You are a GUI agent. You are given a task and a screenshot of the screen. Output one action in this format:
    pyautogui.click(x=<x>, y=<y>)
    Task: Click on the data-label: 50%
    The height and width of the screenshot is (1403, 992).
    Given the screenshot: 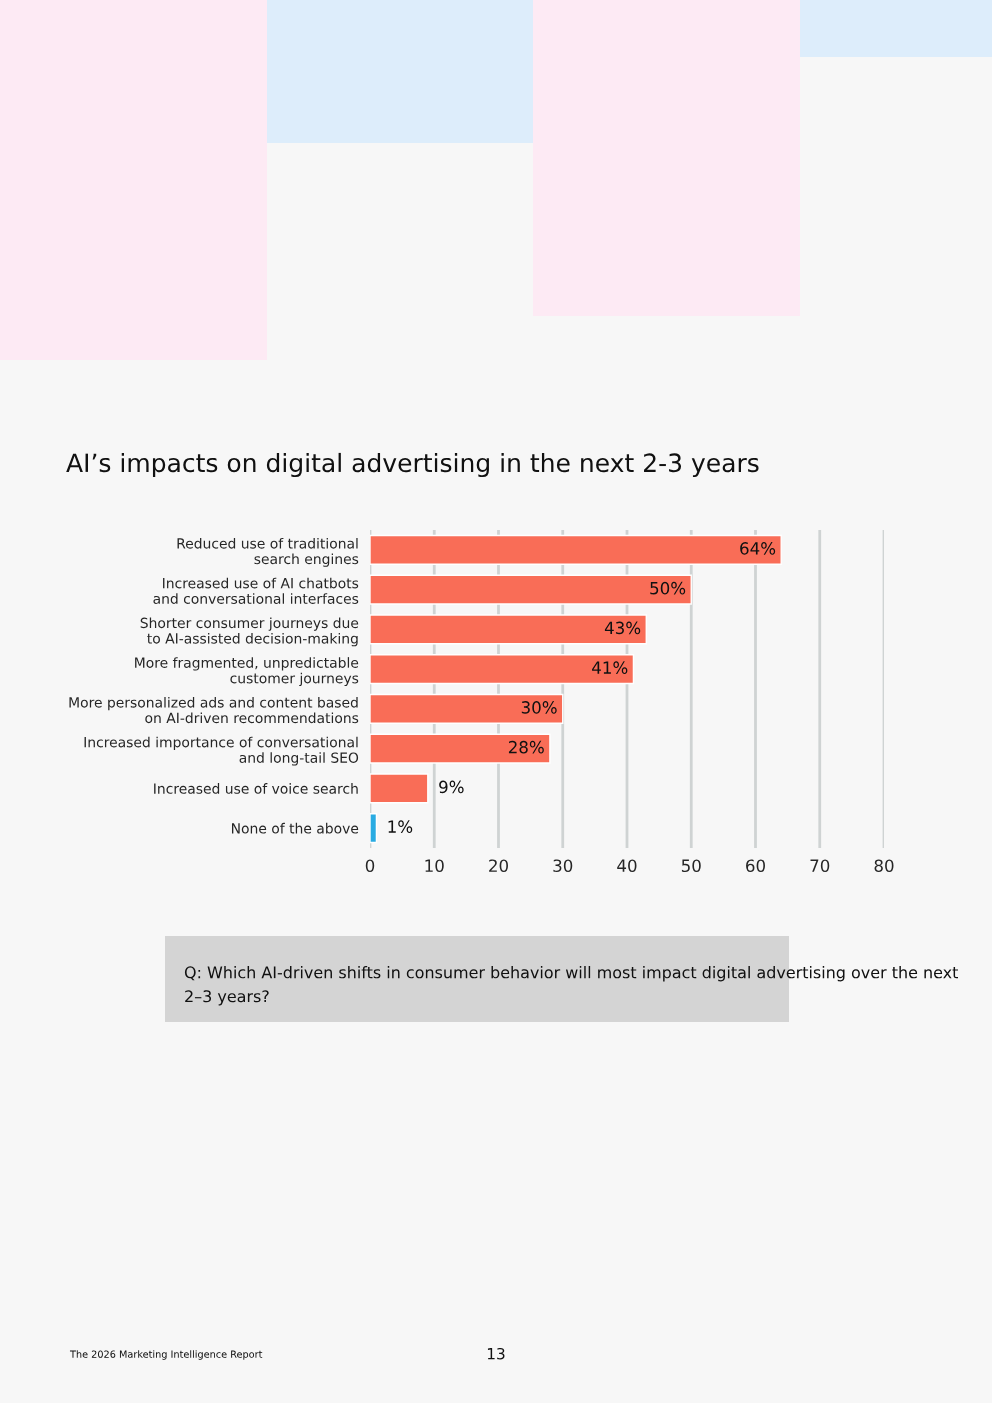 What is the action you would take?
    pyautogui.click(x=668, y=588)
    